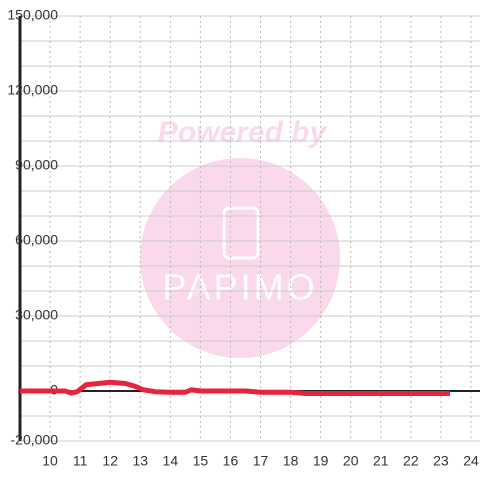  What do you see at coordinates (235, 387) in the screenshot?
I see `line` at bounding box center [235, 387].